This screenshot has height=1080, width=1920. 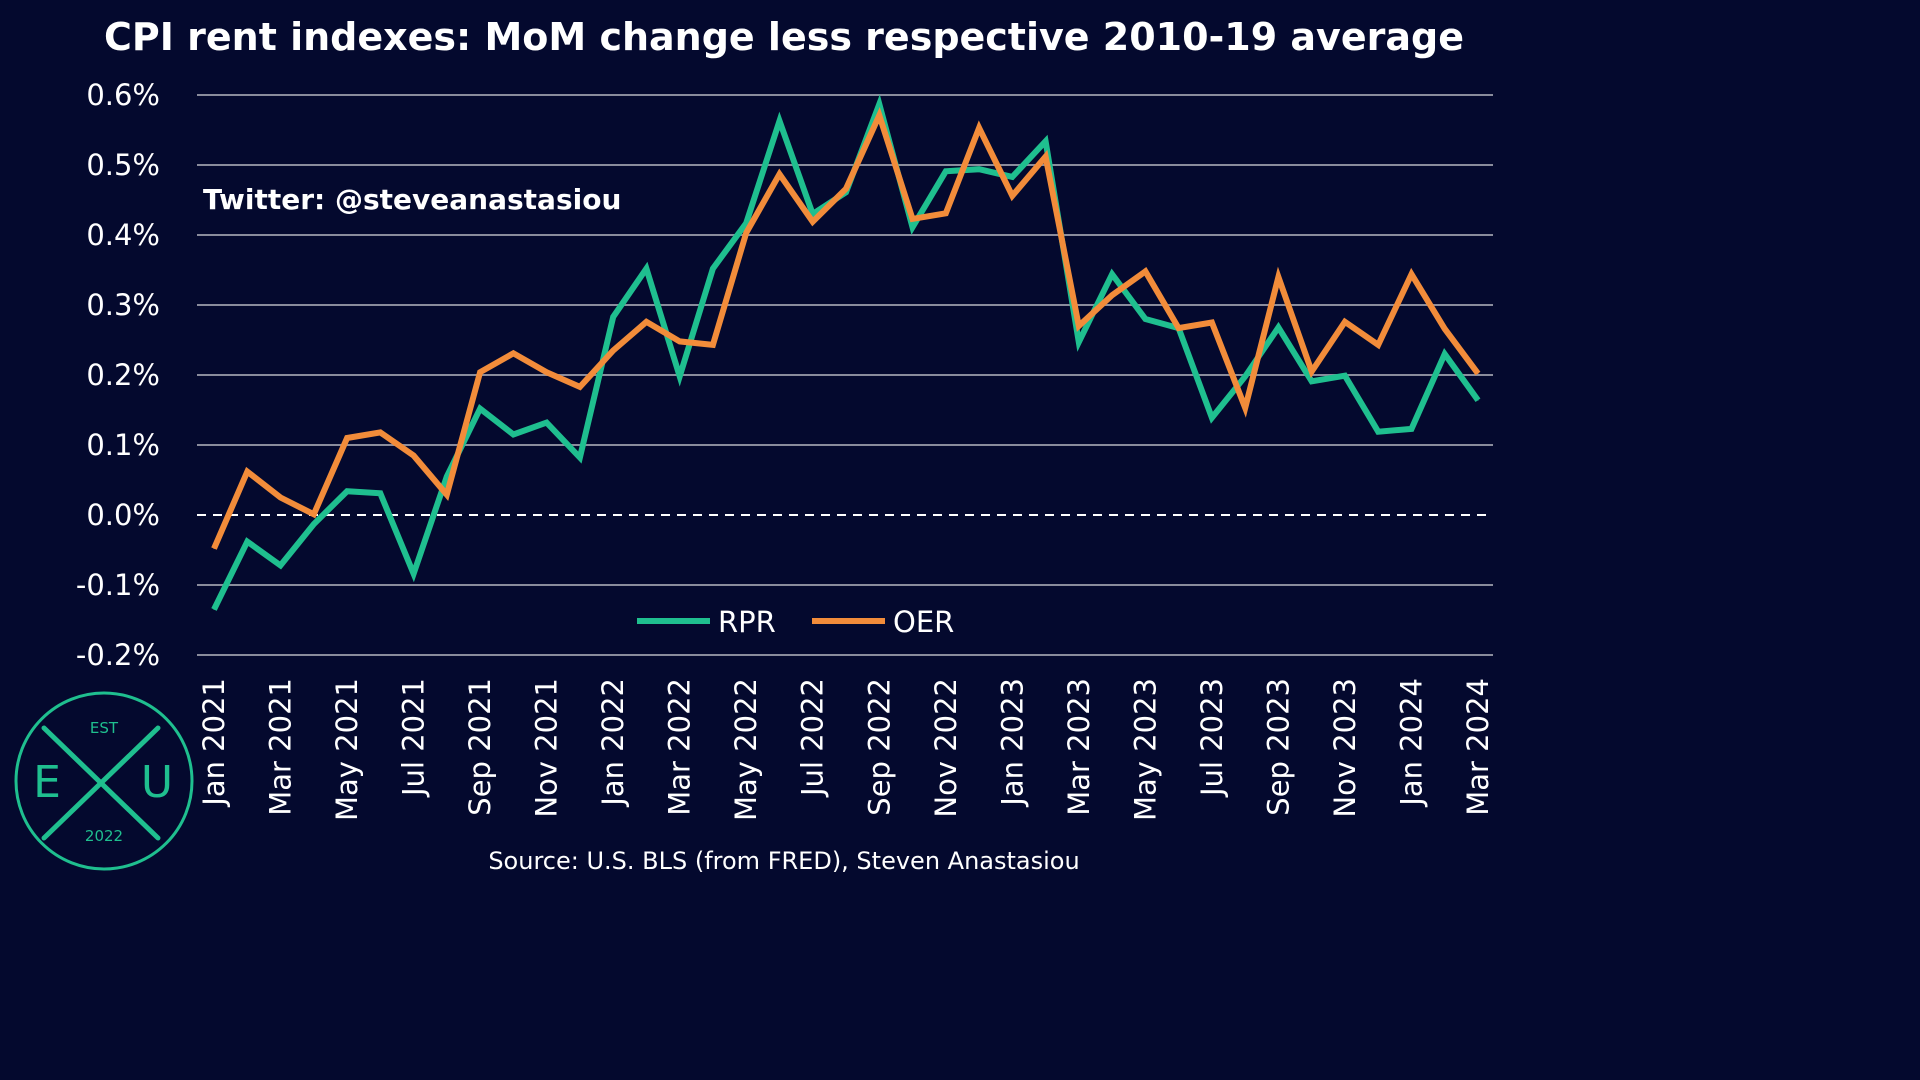 What do you see at coordinates (547, 748) in the screenshot?
I see `x-tick-label: Nov 2021` at bounding box center [547, 748].